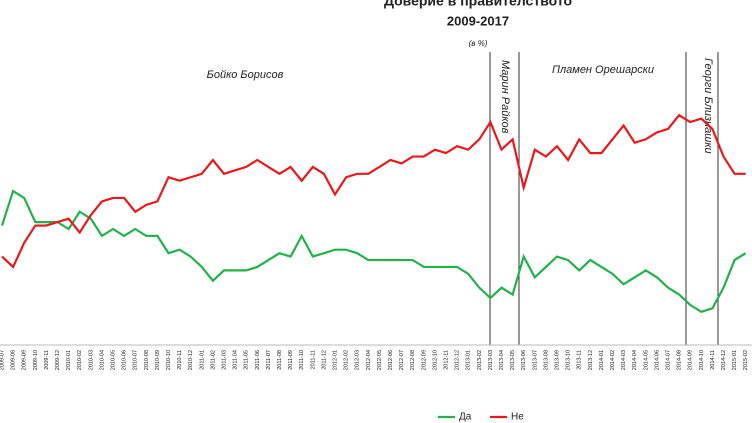  Describe the element at coordinates (524, 360) in the screenshot. I see `x-tick-label: 2013-06` at that location.